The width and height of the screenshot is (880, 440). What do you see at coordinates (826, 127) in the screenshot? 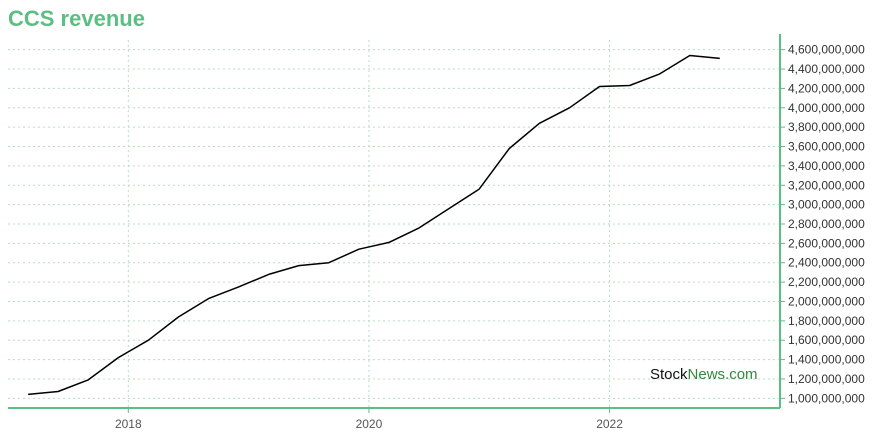
I see `y-tick-label: 3,800,000,000` at bounding box center [826, 127].